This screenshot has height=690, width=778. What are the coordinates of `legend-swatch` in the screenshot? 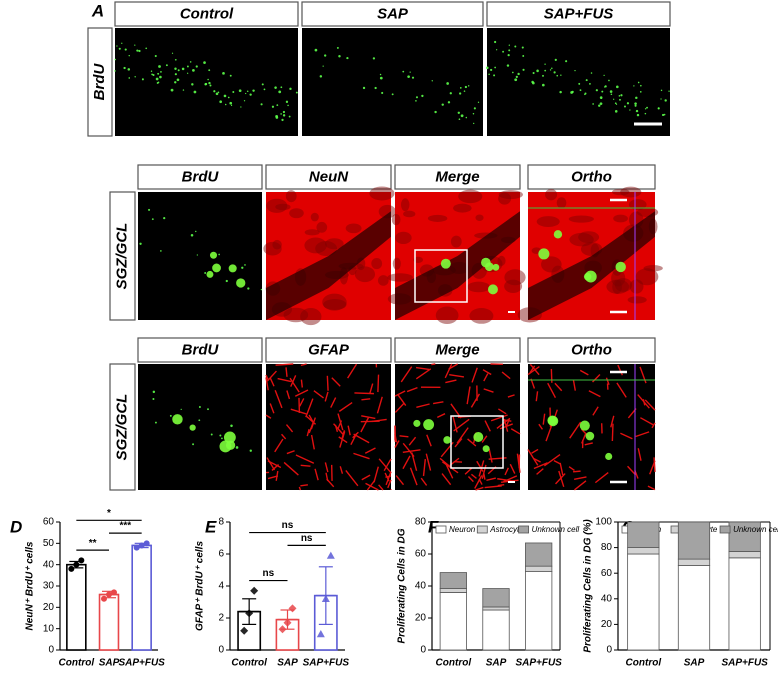 It's located at (523, 529).